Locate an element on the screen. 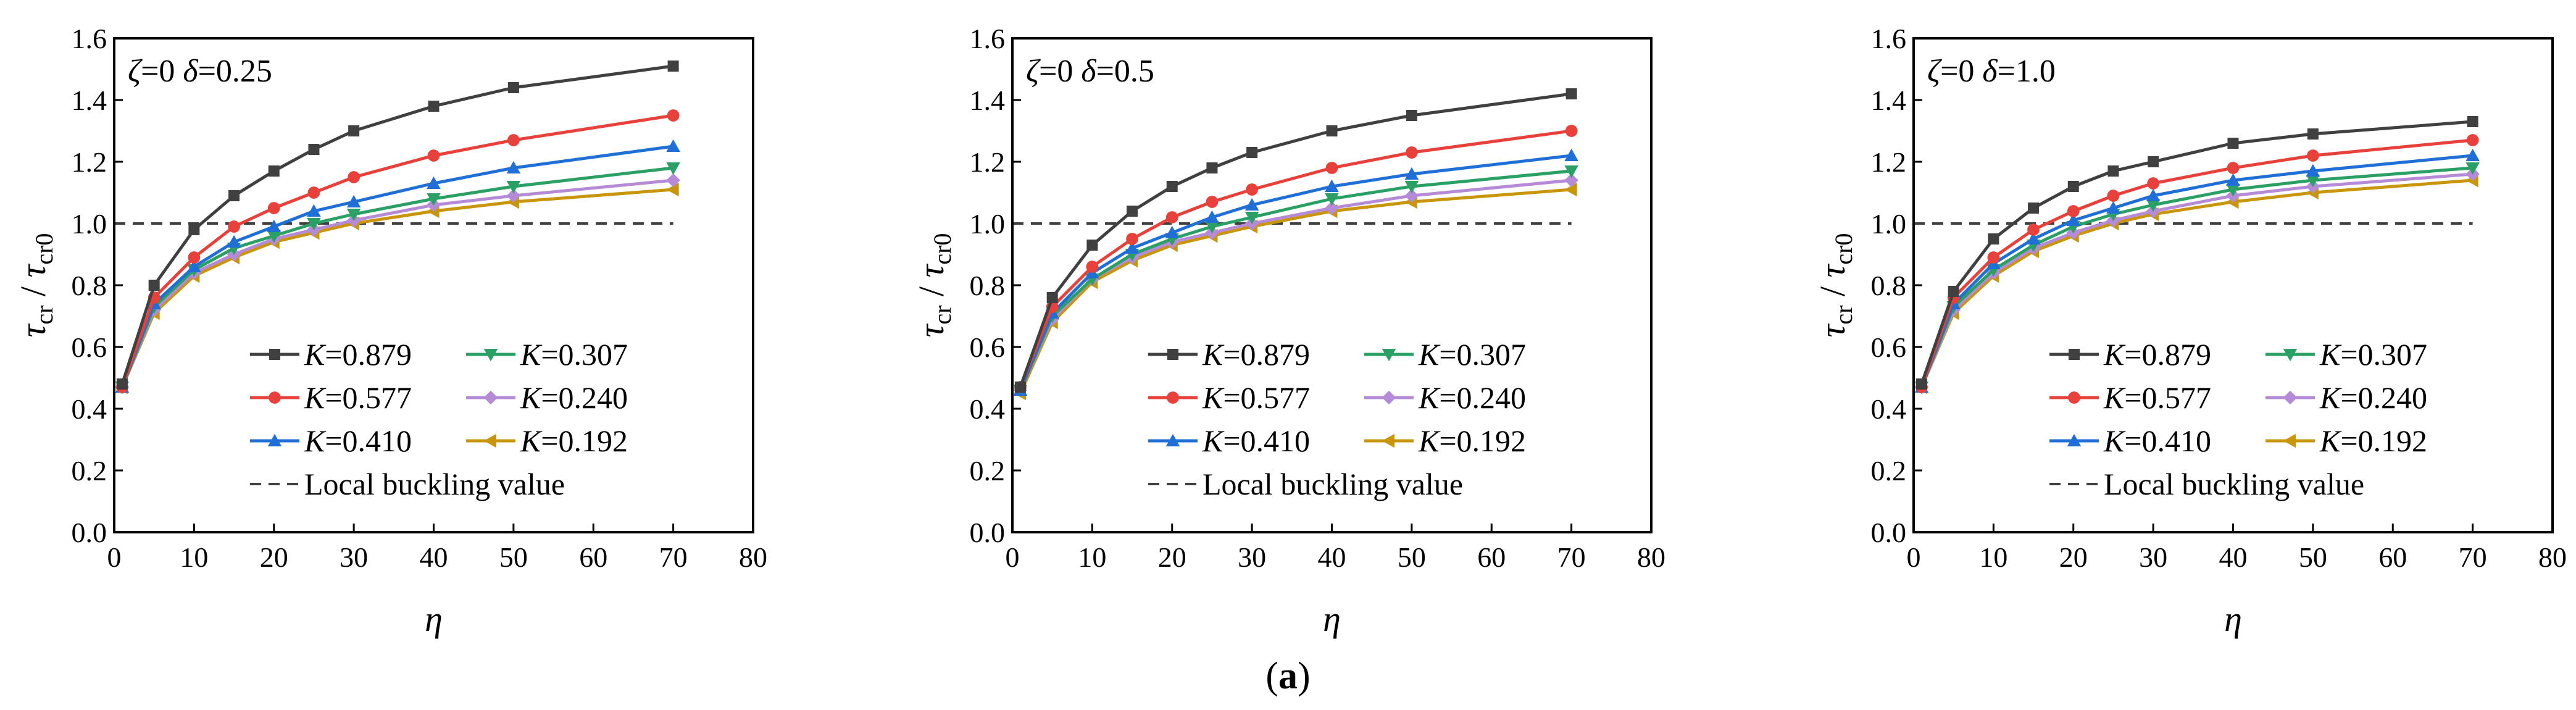 This screenshot has height=710, width=2576. x-tick-label: 20 is located at coordinates (2073, 557).